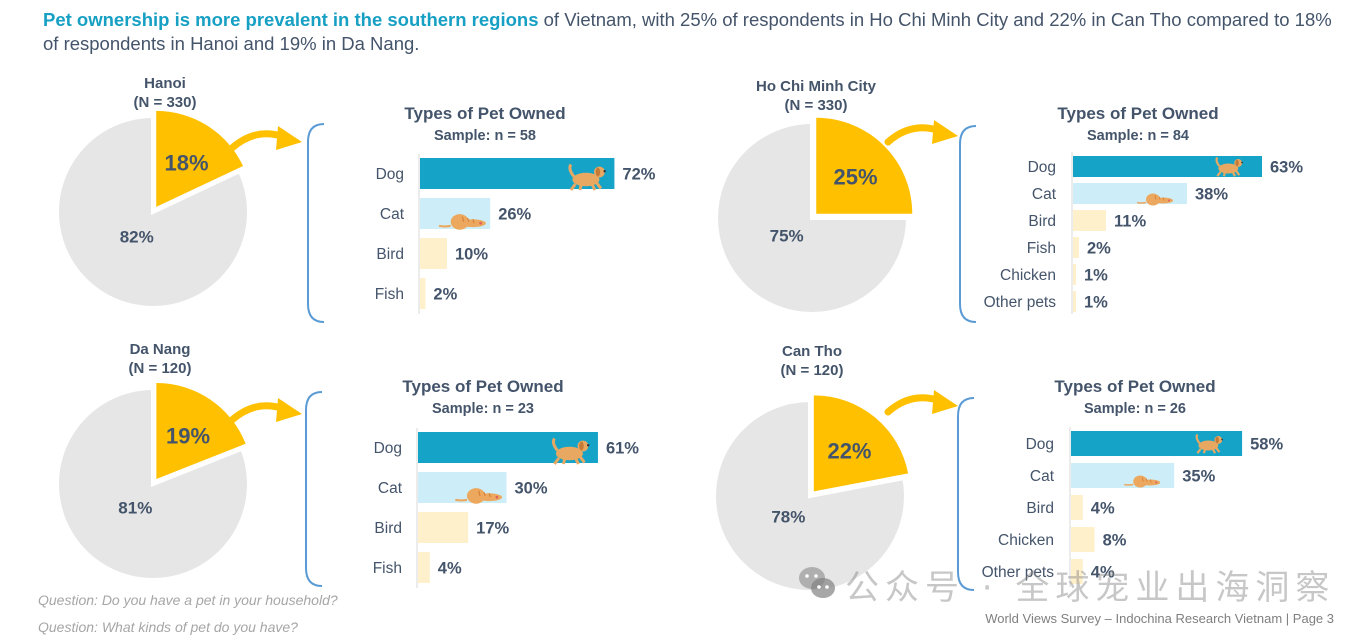 The image size is (1367, 642). Describe the element at coordinates (1130, 222) in the screenshot. I see `bar-value-label: 11%` at that location.